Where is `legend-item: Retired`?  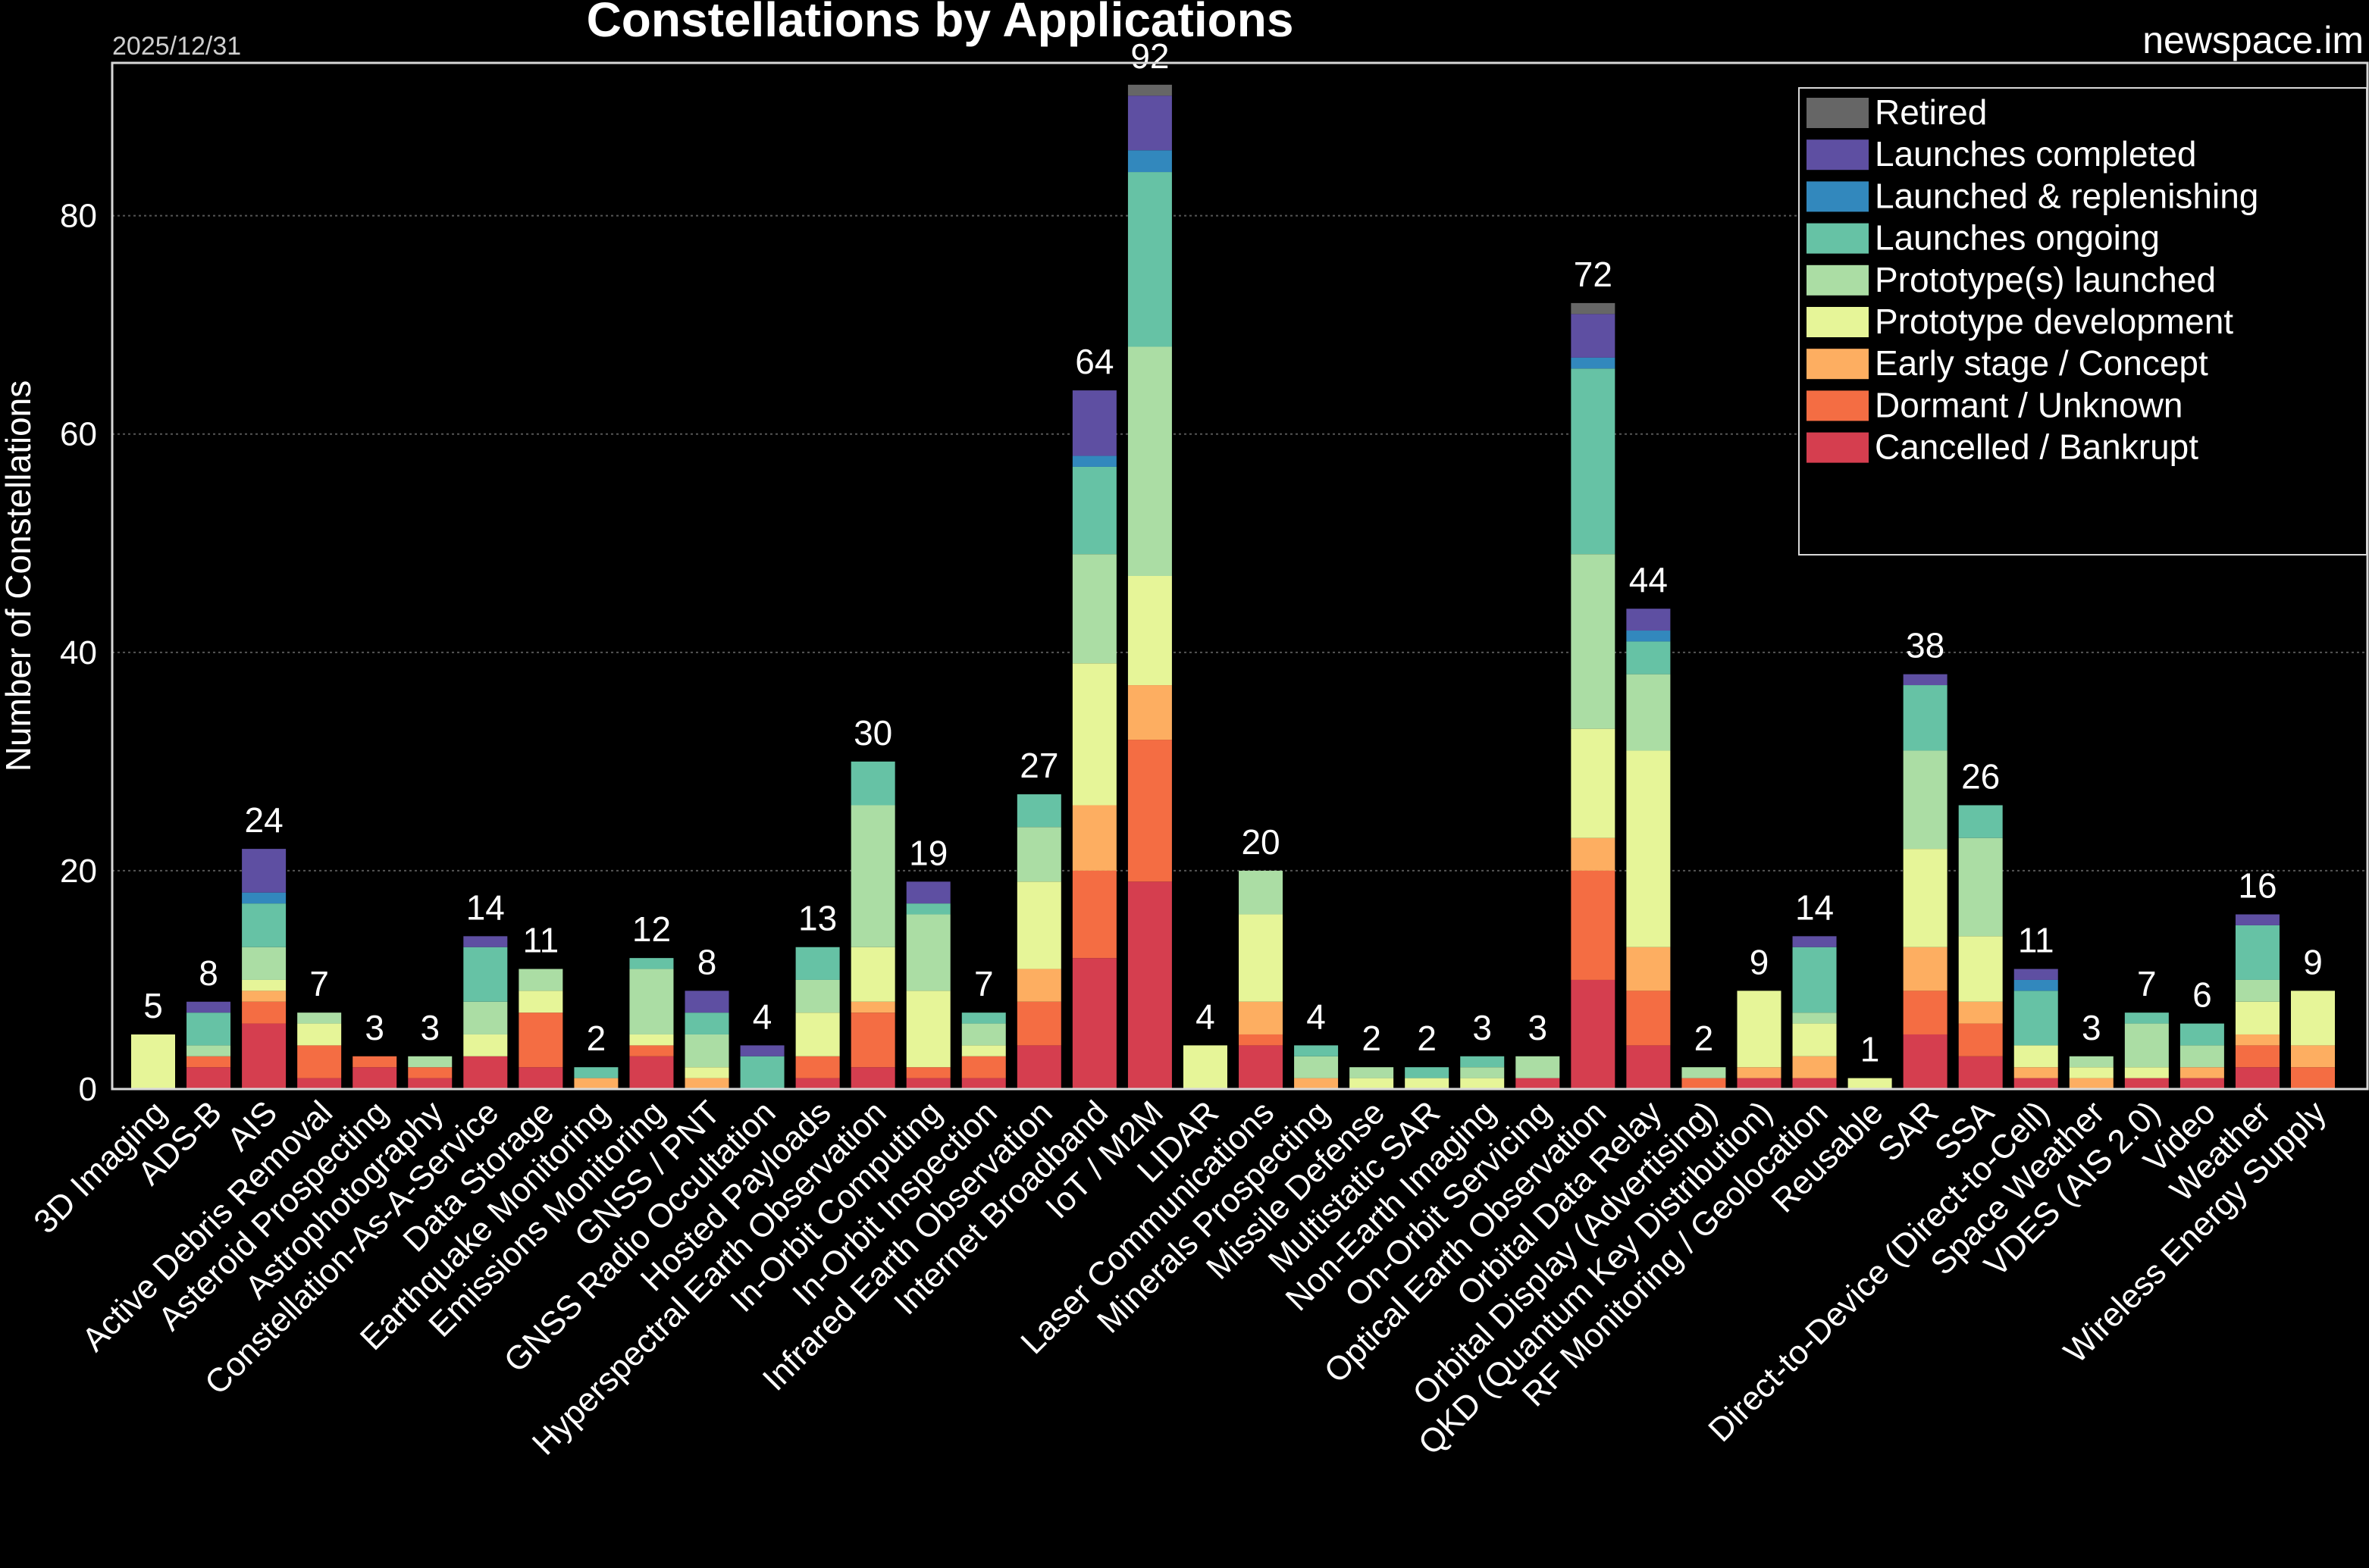 legend-item: Retired is located at coordinates (1897, 112).